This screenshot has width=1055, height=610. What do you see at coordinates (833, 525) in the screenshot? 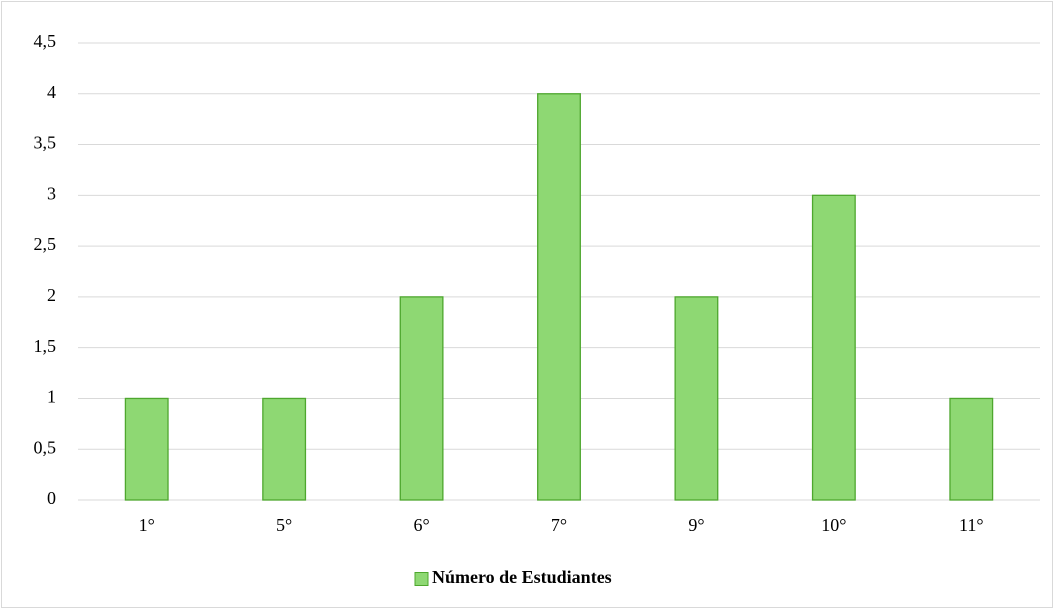
I see `x-tick-label: 10°` at bounding box center [833, 525].